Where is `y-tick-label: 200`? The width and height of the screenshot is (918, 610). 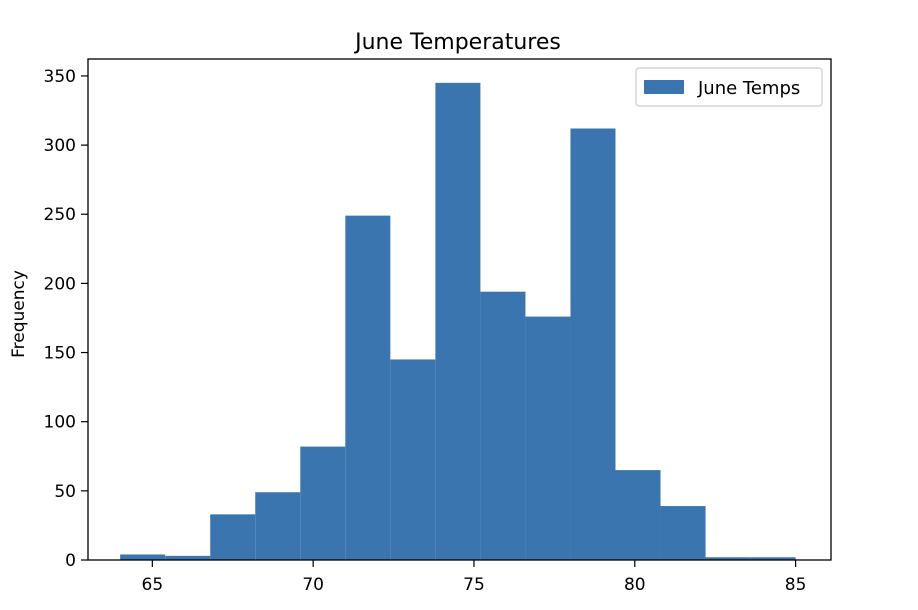
y-tick-label: 200 is located at coordinates (60, 284).